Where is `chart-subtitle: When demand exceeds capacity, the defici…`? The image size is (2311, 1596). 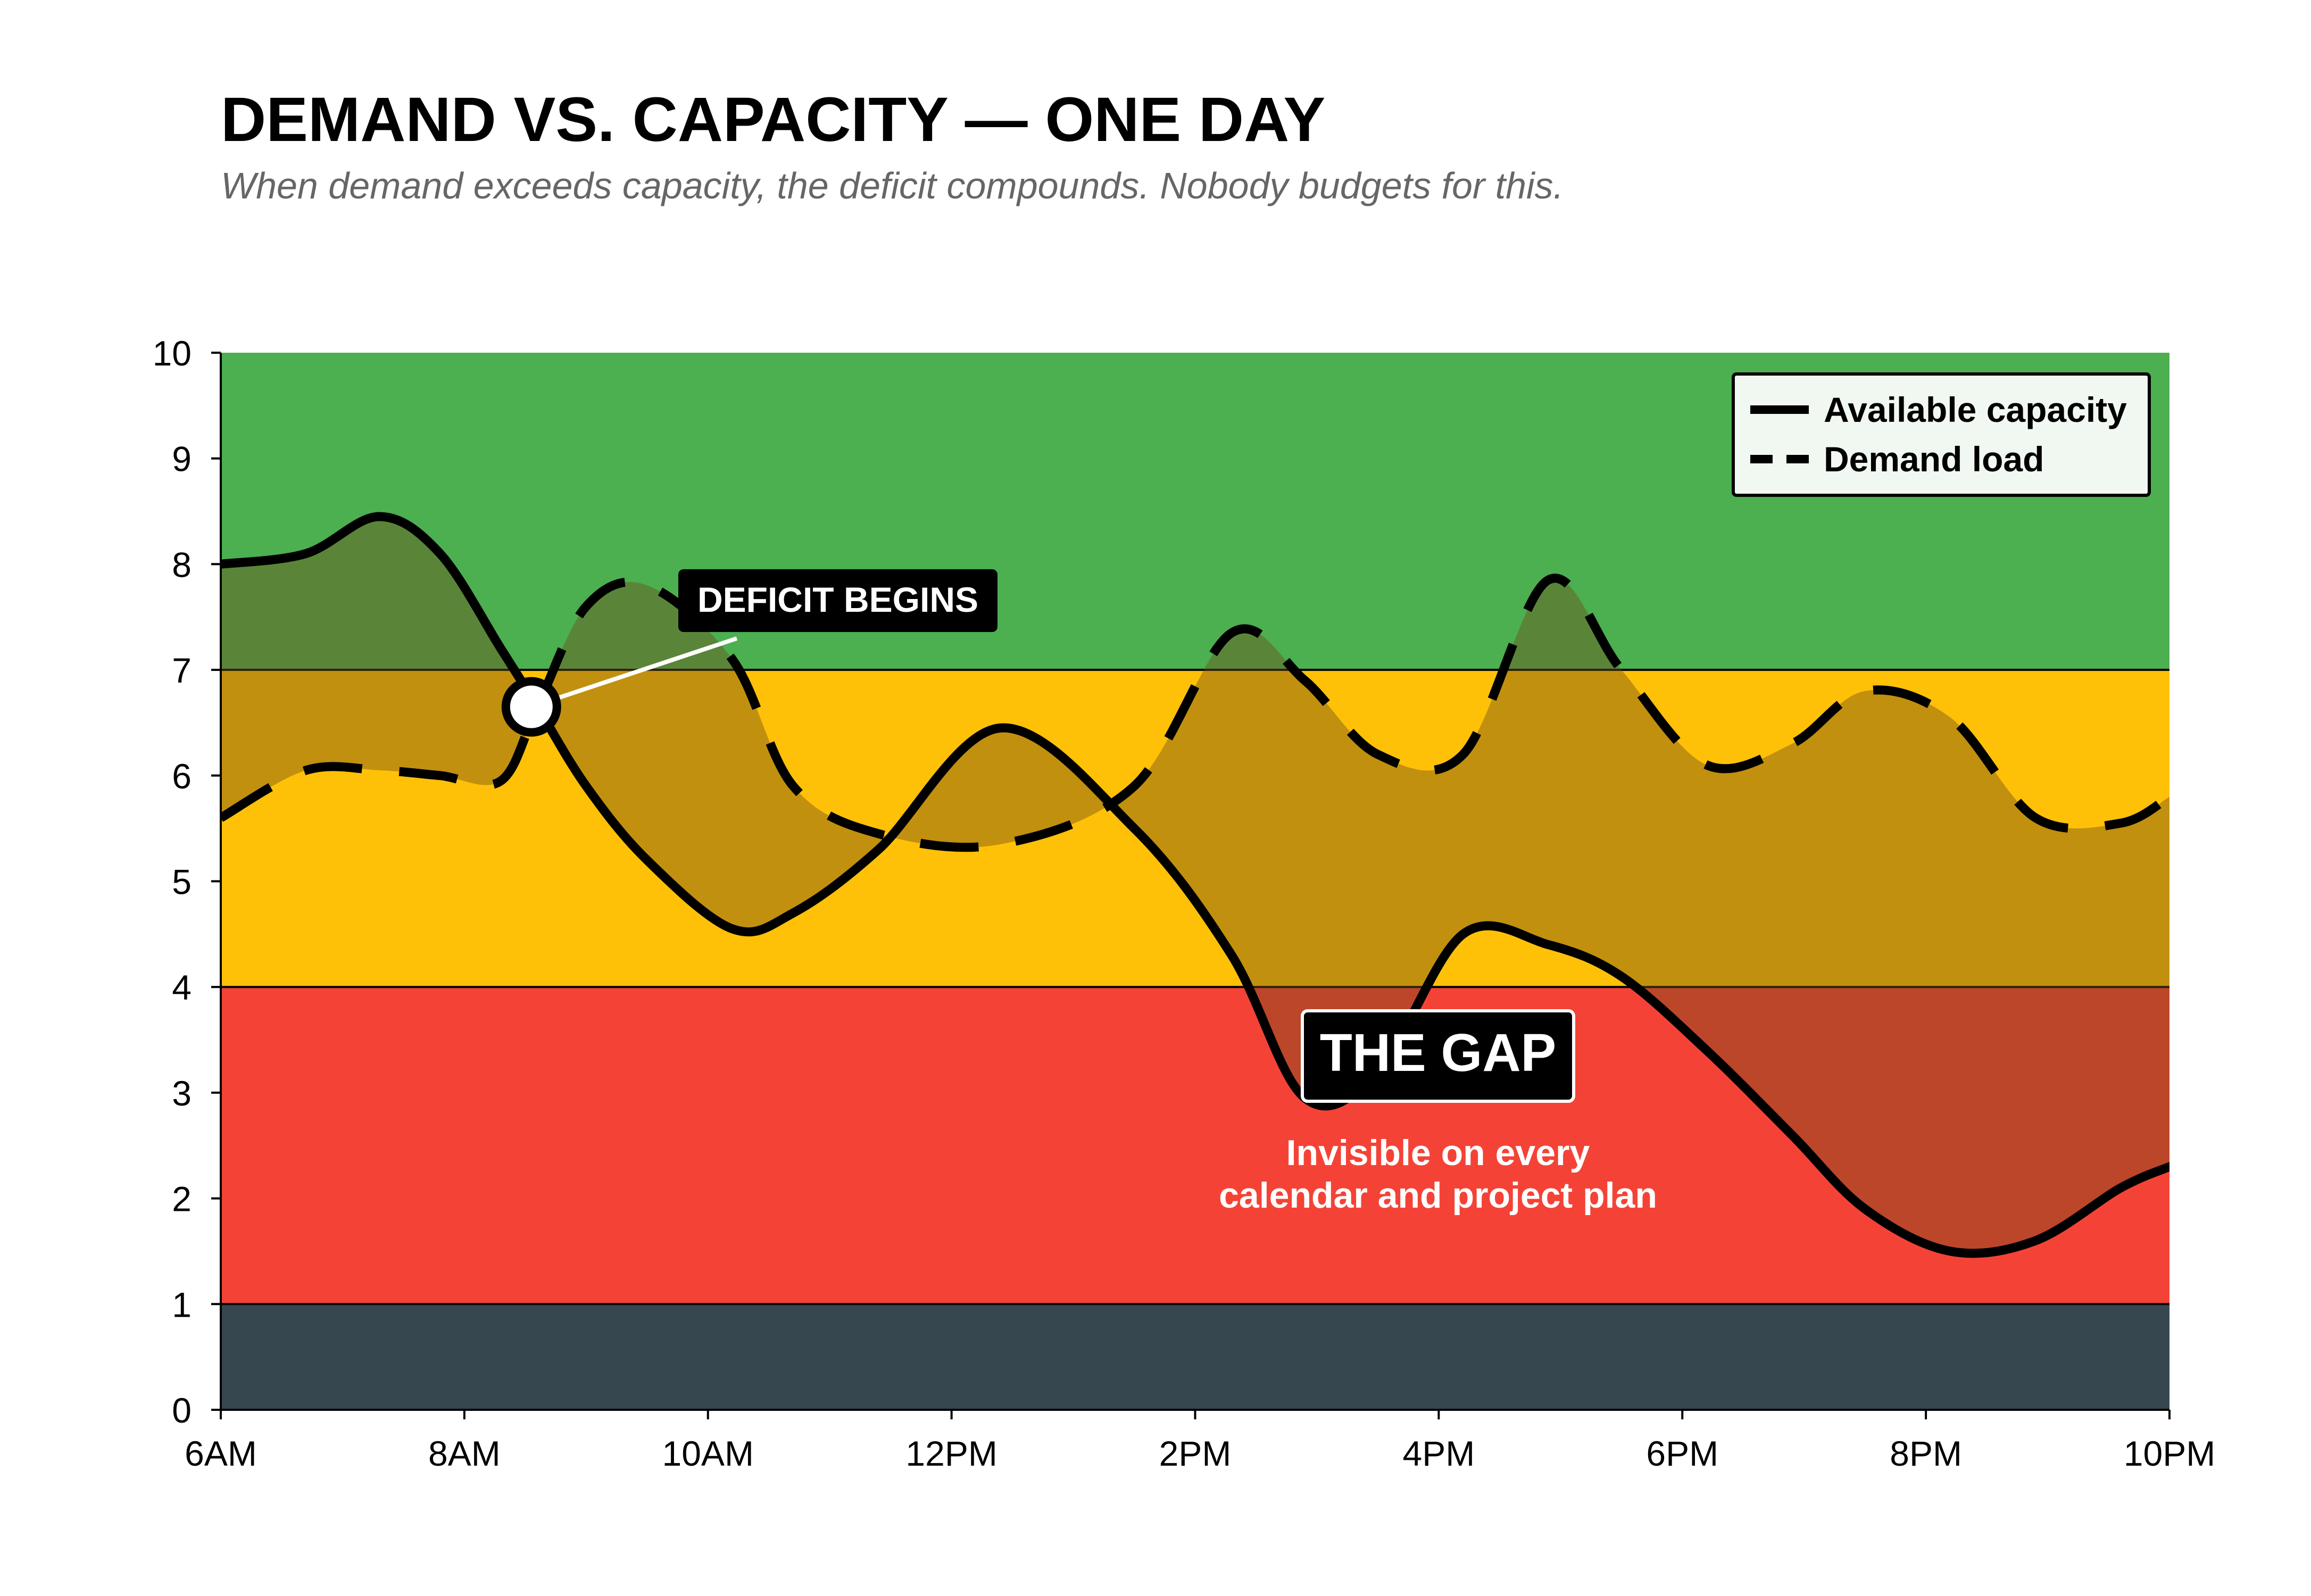 chart-subtitle: When demand exceeds capacity, the defici… is located at coordinates (892, 185).